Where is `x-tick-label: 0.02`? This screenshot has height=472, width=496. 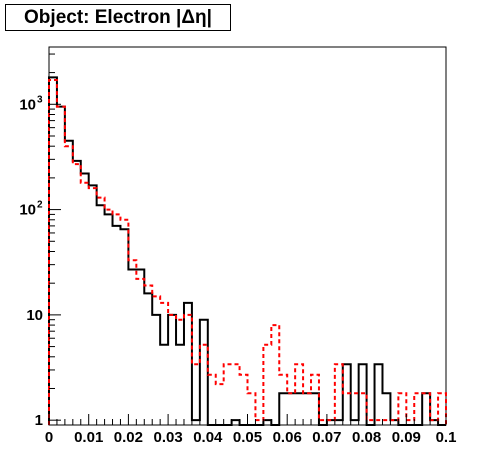
x-tick-label: 0.02 is located at coordinates (128, 437).